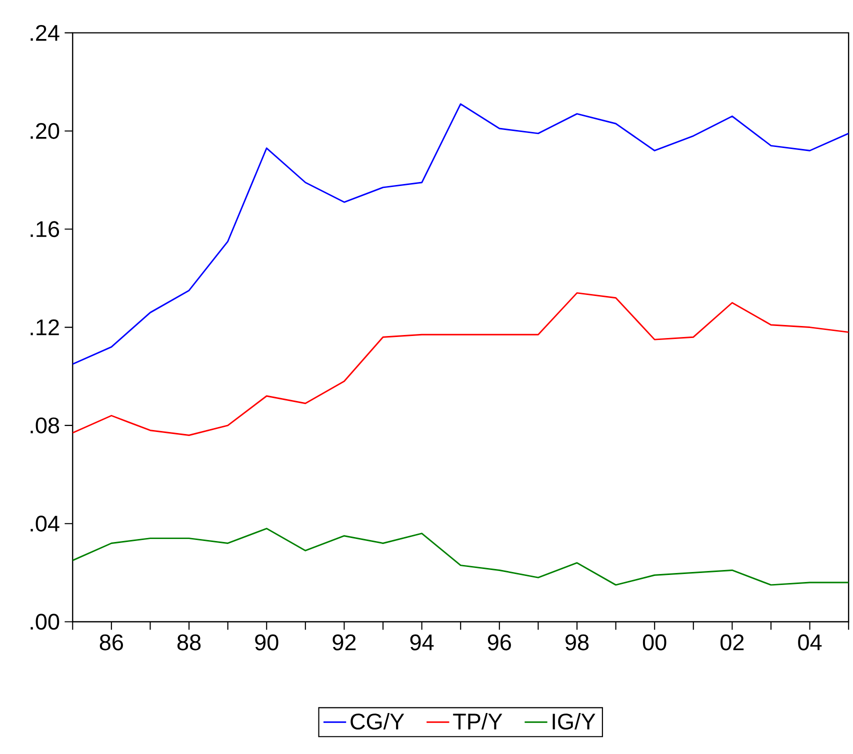 The height and width of the screenshot is (754, 853). I want to click on x-tick-label: 98, so click(577, 642).